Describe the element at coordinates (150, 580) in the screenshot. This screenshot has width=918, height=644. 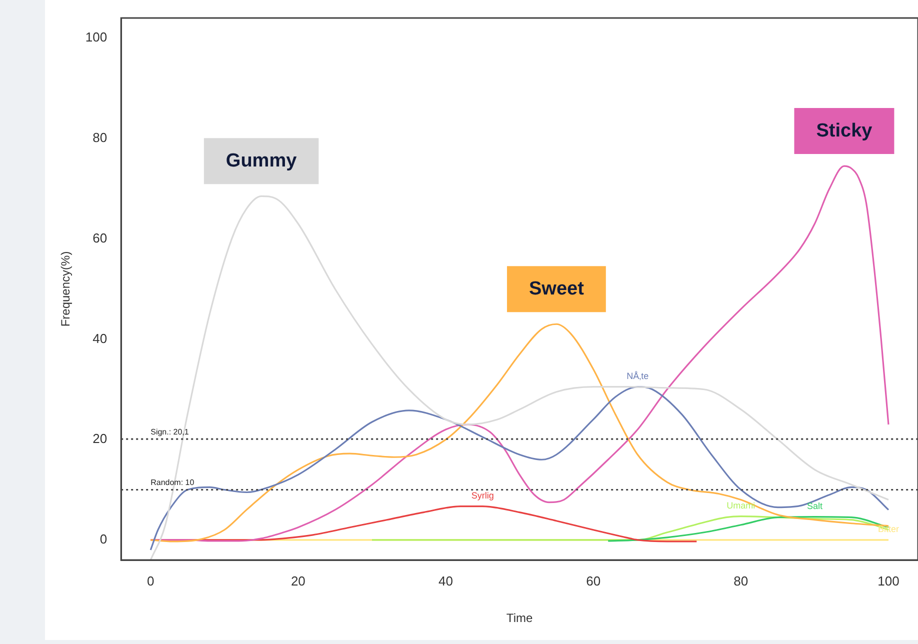
I see `x-tick-label: 0` at that location.